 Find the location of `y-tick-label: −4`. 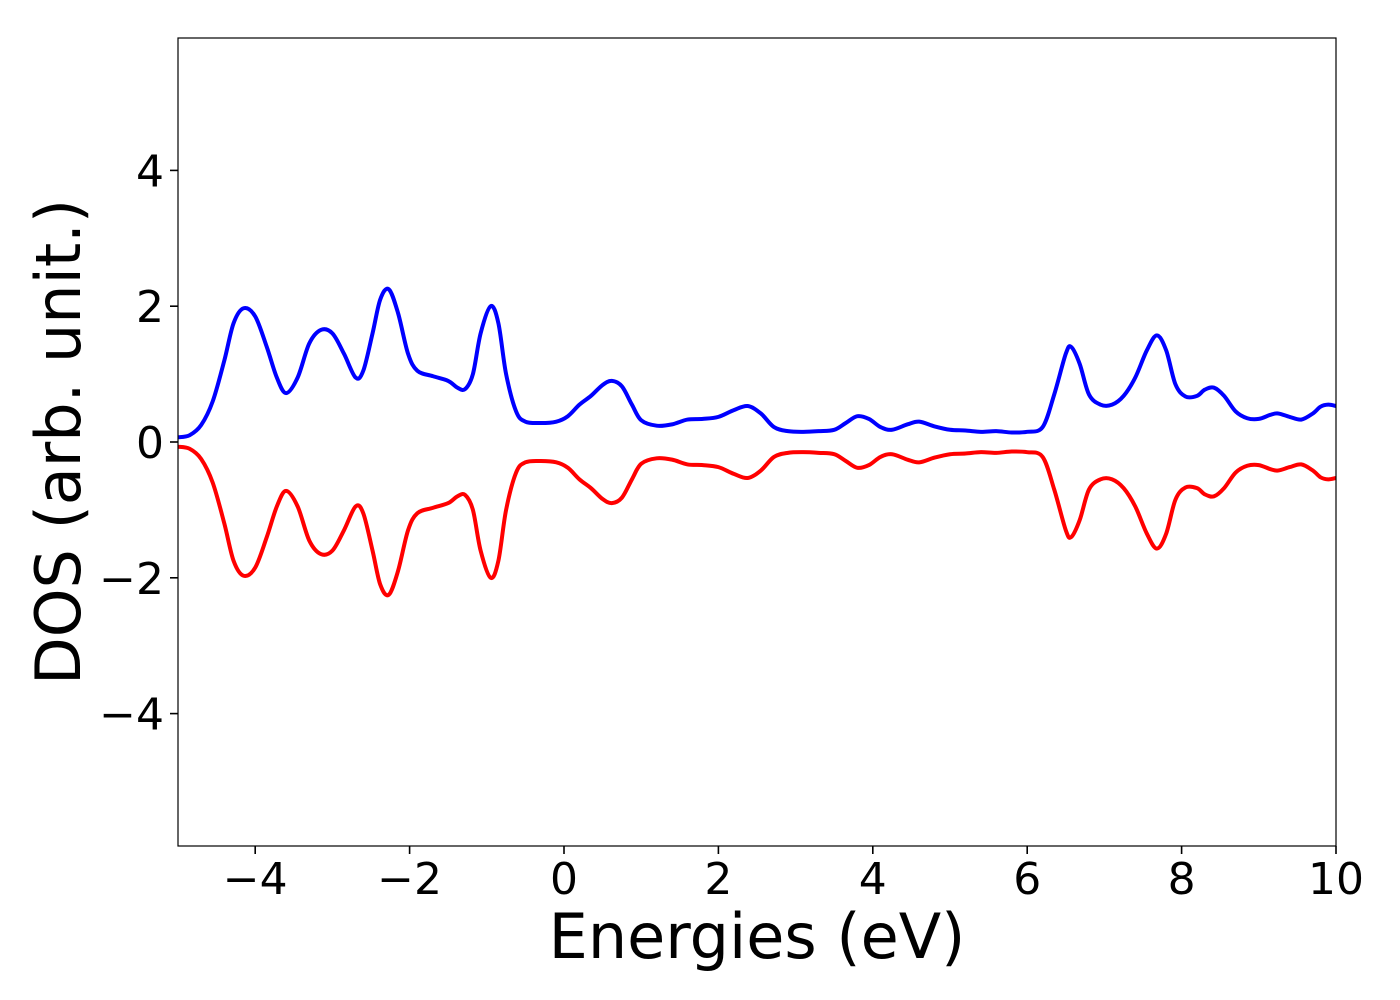

y-tick-label: −4 is located at coordinates (131, 715).